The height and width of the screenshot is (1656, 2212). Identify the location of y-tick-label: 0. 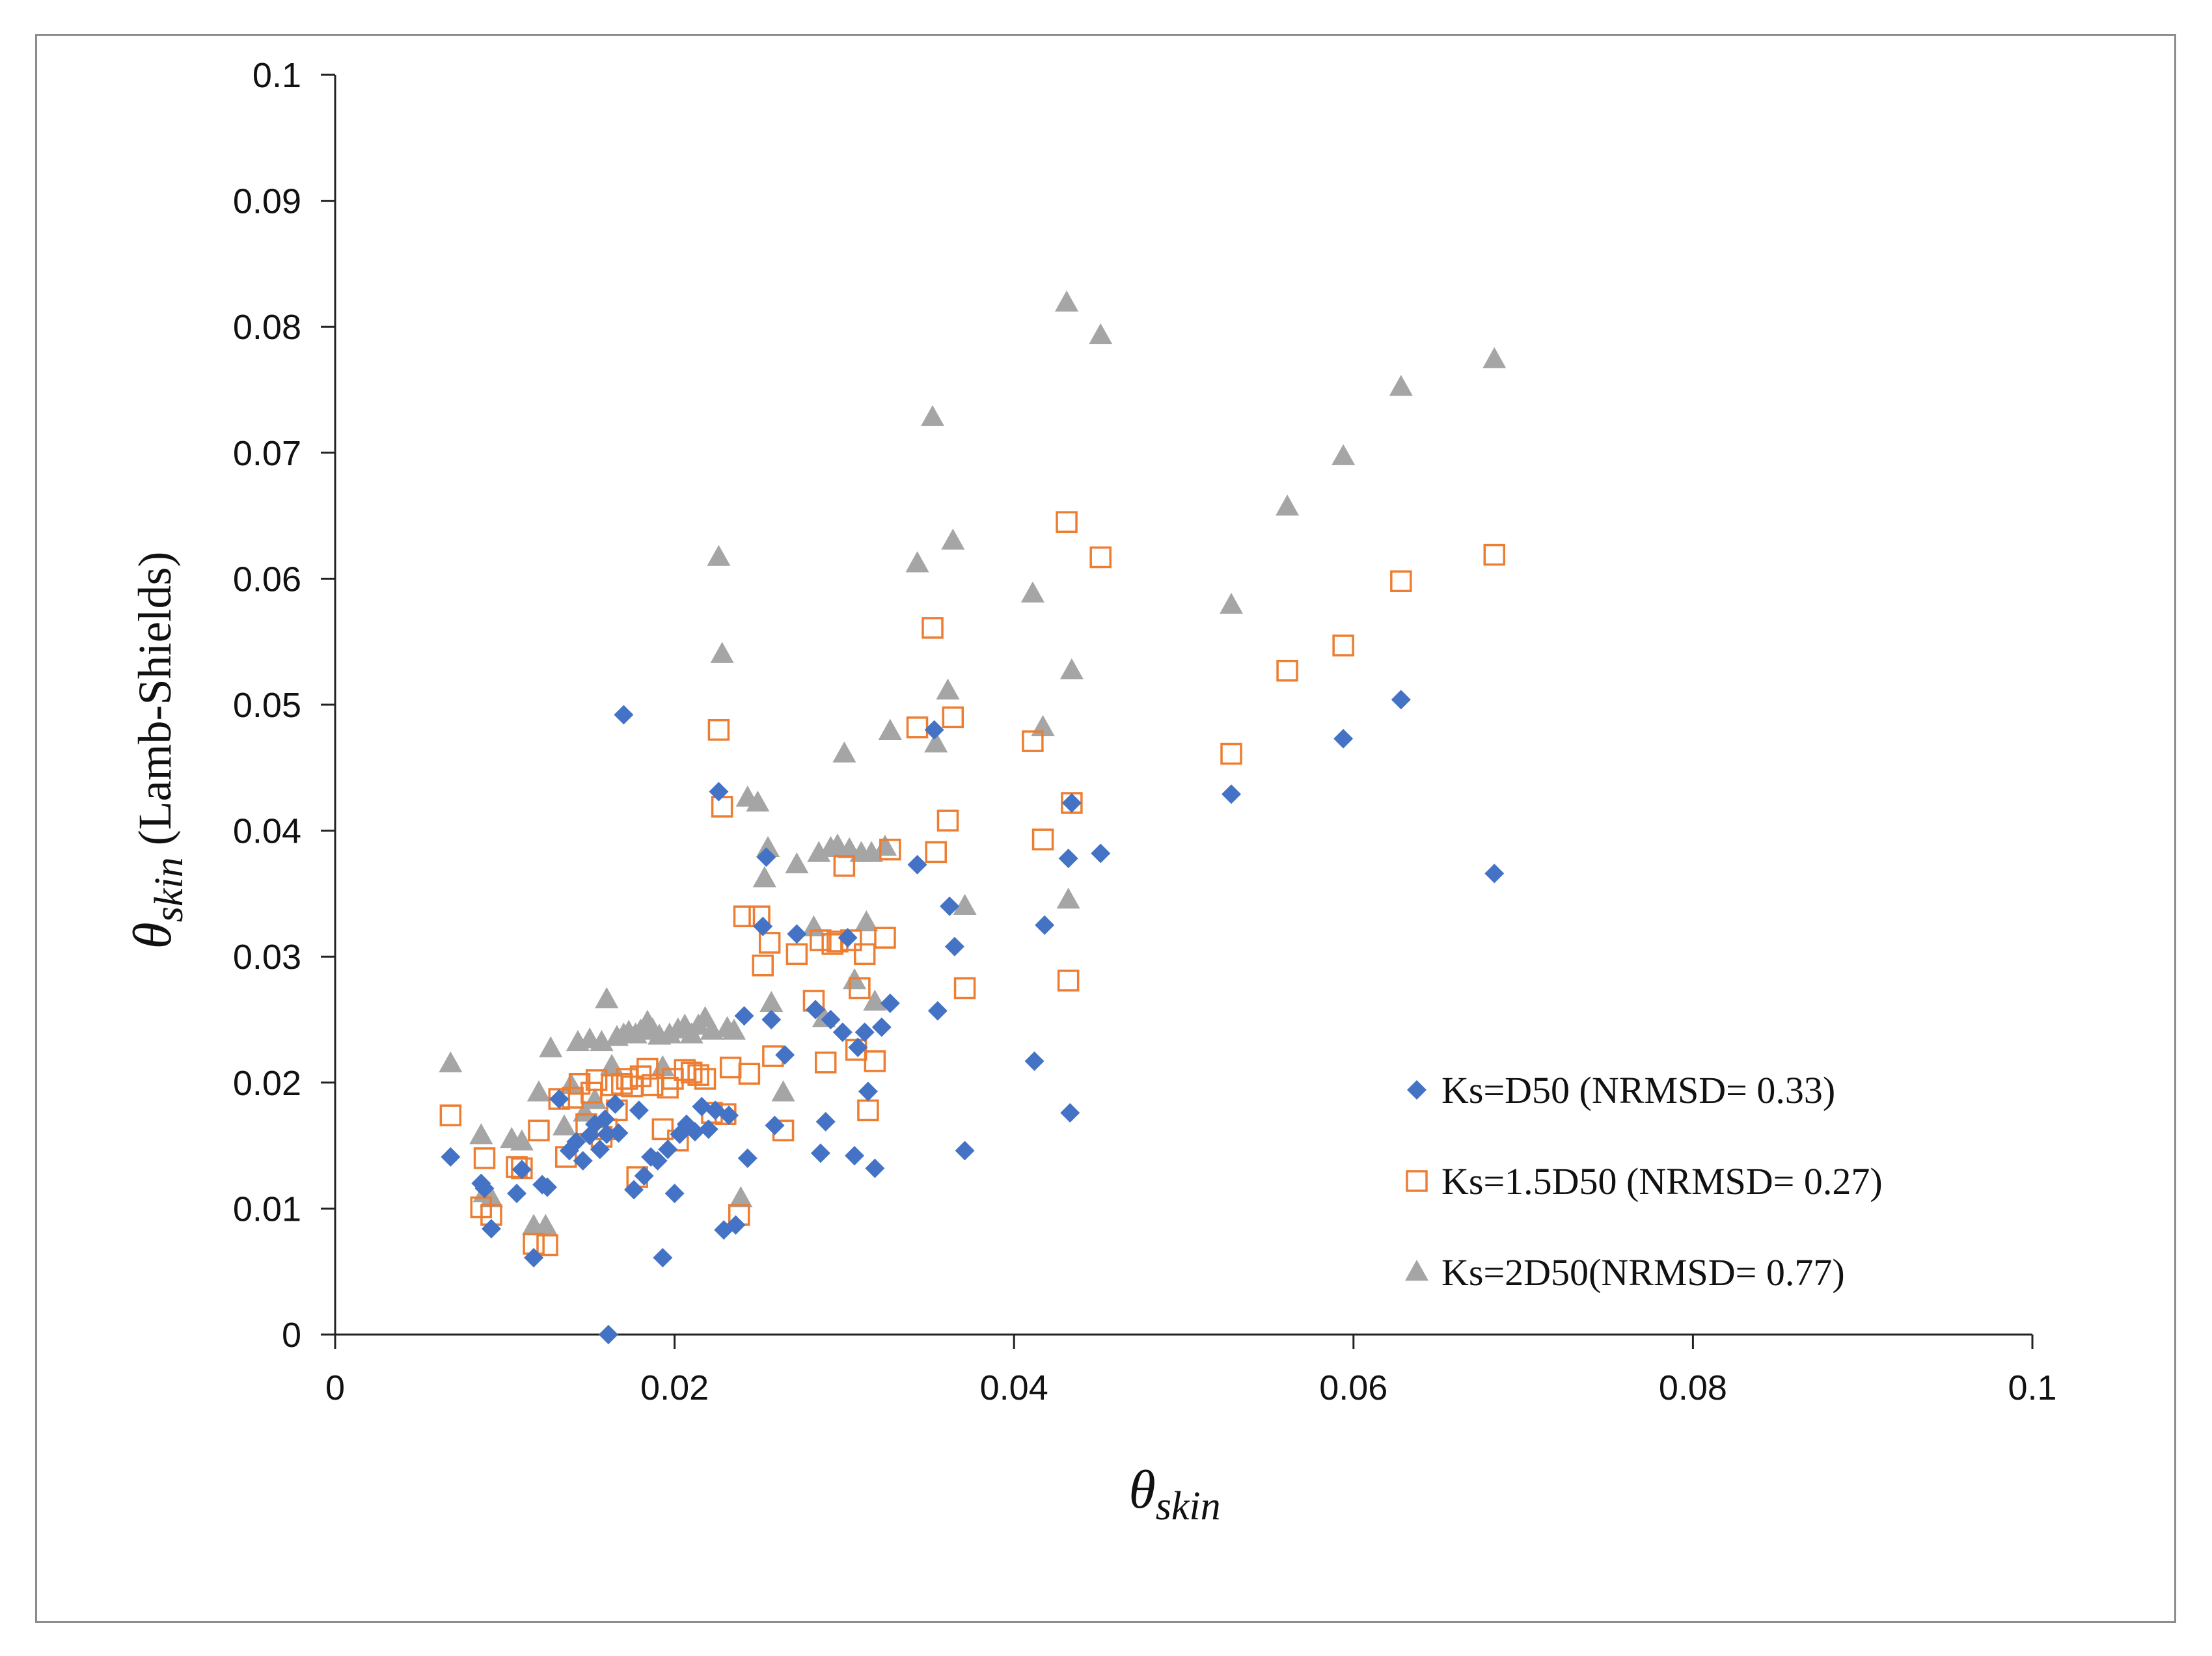
(292, 1335).